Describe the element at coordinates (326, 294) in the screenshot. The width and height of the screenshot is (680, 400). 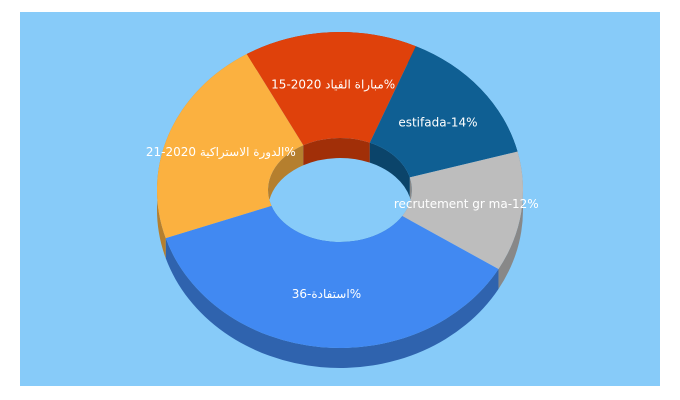
I see `data-label: استفادة-36%` at that location.